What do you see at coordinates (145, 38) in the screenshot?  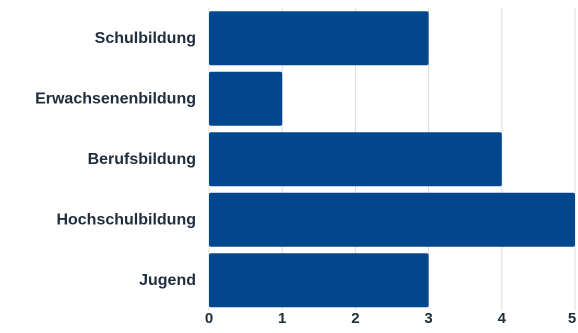 I see `category-label: Schulbildung` at bounding box center [145, 38].